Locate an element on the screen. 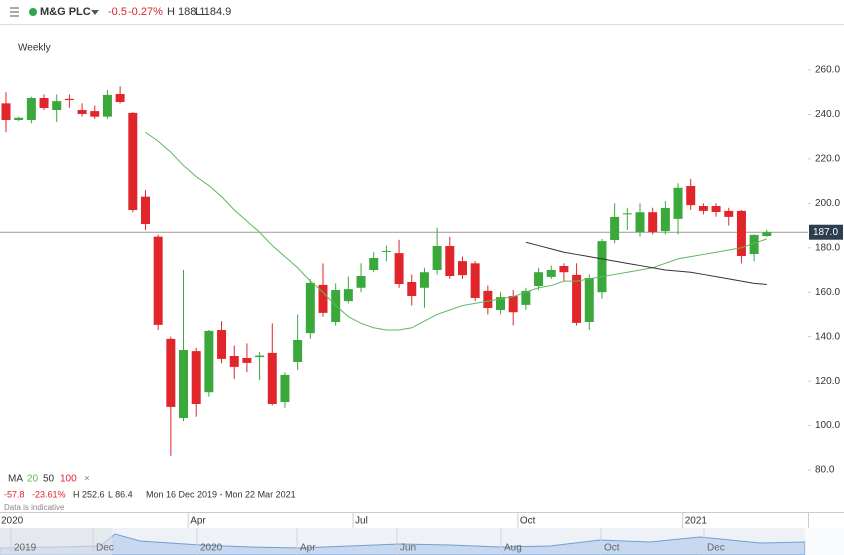 This screenshot has height=555, width=844. y-tick-label: 100.0 is located at coordinates (827, 425).